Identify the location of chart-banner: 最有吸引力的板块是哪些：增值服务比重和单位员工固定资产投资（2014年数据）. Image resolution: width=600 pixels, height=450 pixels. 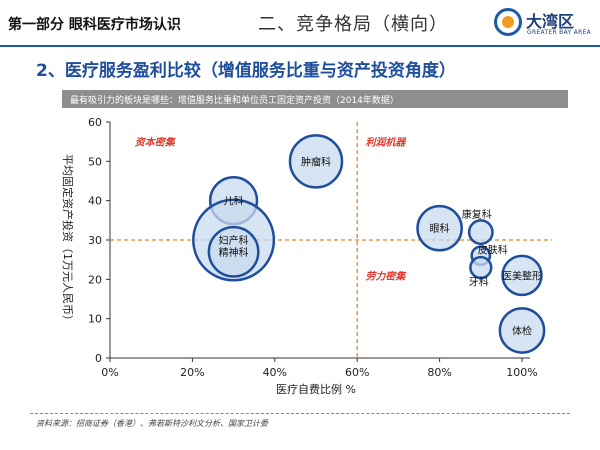
(315, 99).